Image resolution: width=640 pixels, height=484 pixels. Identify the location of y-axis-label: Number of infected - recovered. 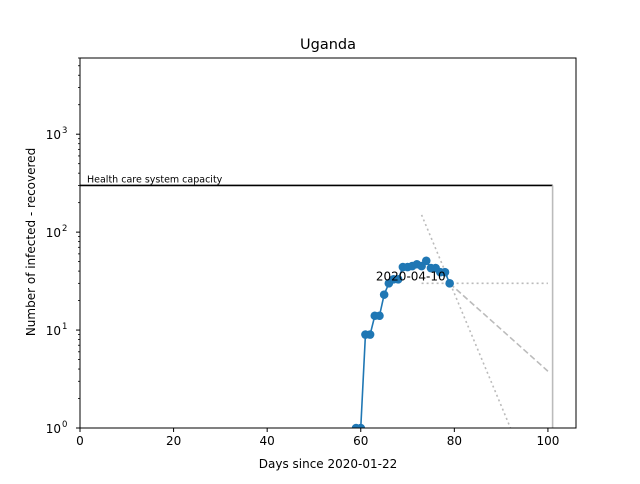
(31, 242).